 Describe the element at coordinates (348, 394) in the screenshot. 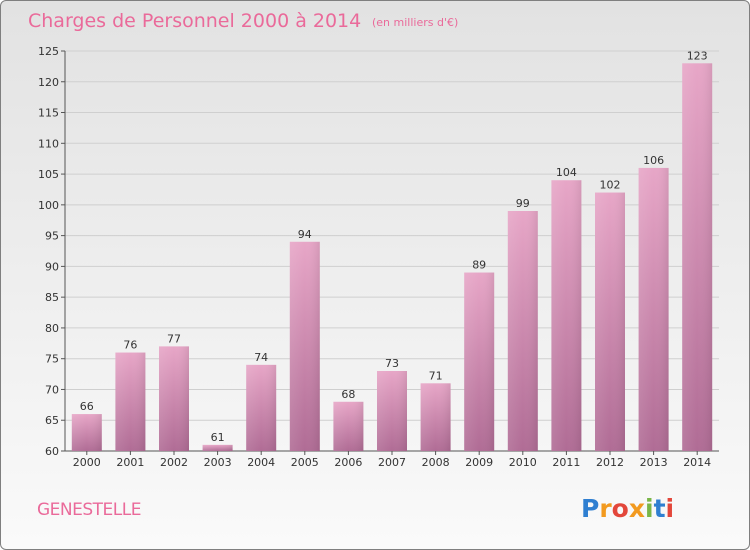

I see `value-label-2006: 68` at that location.